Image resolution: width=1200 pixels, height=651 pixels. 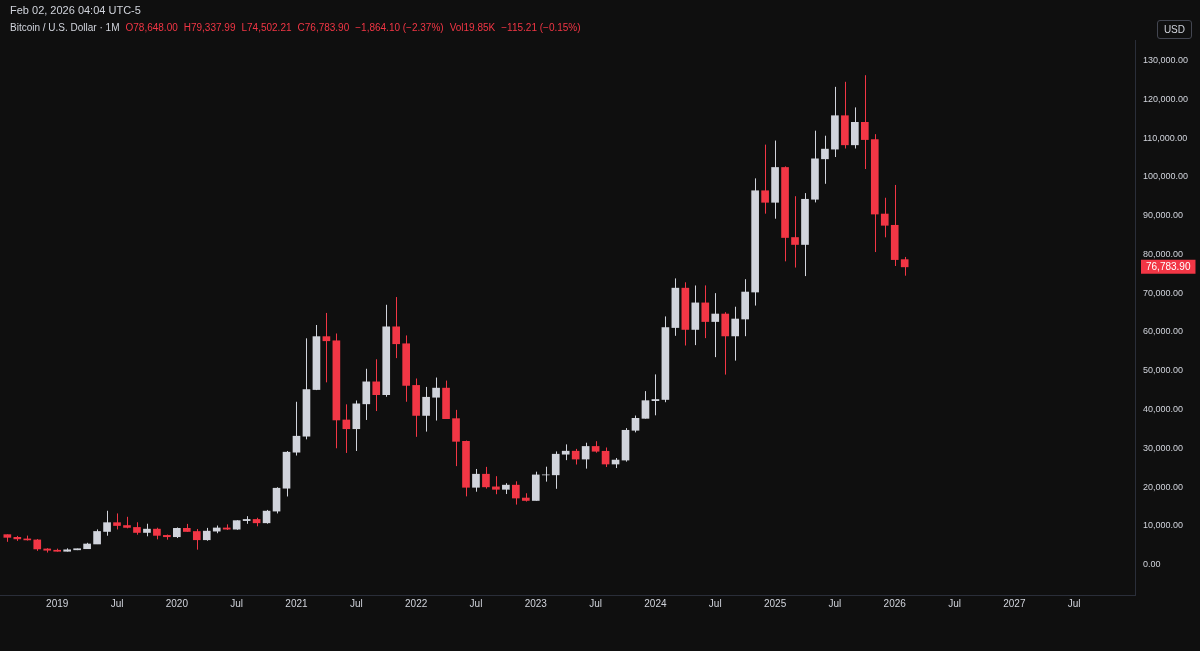 What do you see at coordinates (895, 603) in the screenshot?
I see `x-tick-label: 2026` at bounding box center [895, 603].